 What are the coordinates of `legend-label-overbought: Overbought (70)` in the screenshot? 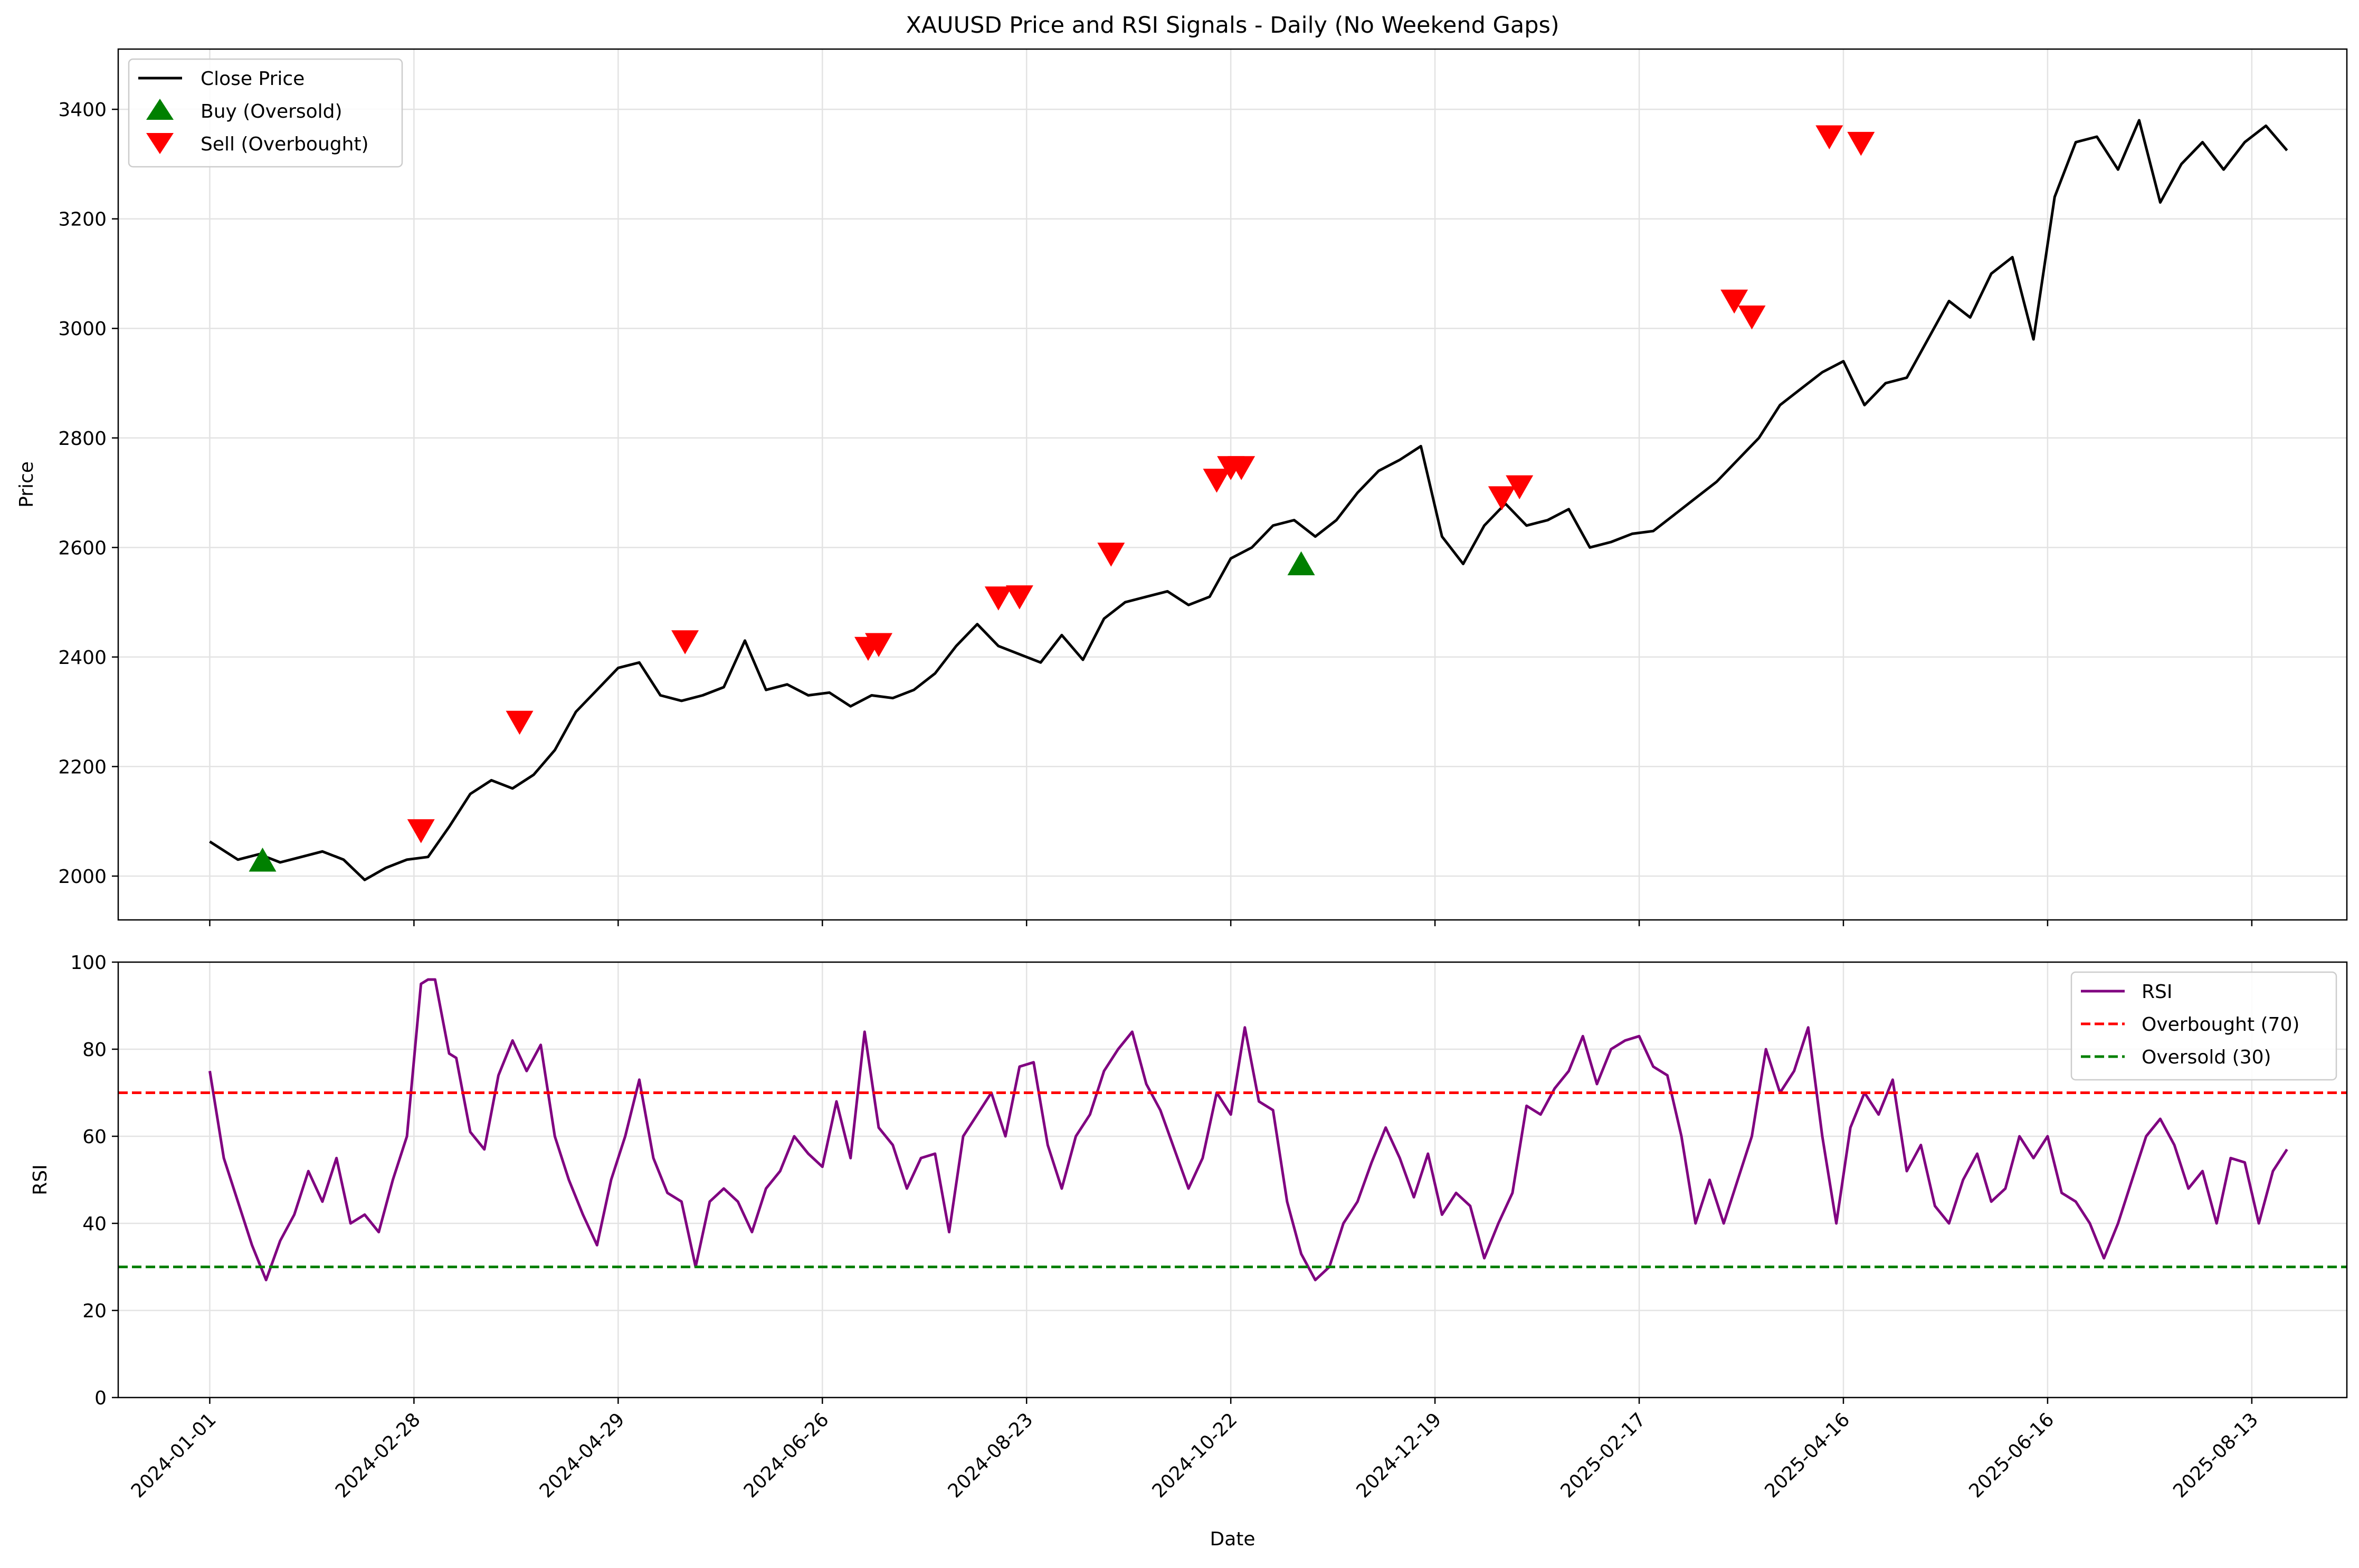 It's located at (2220, 1024).